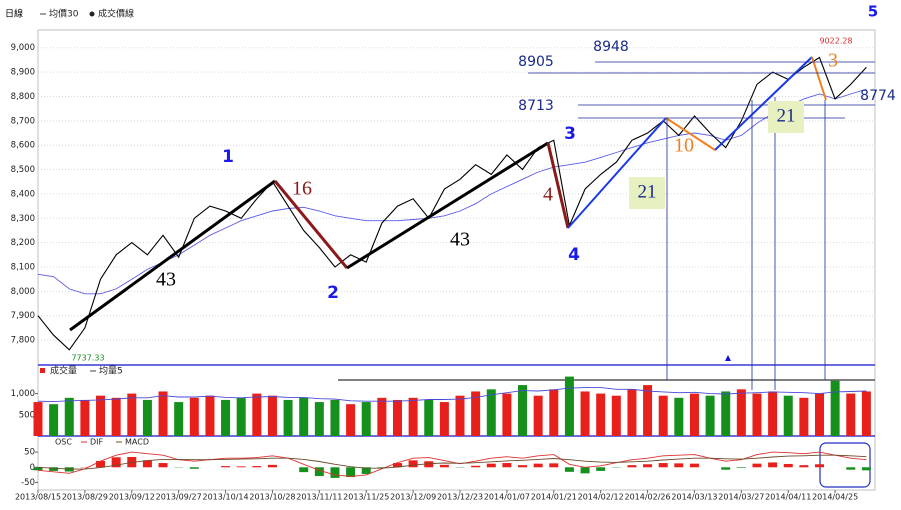  I want to click on y-tick-label: 8,600, so click(23, 146).